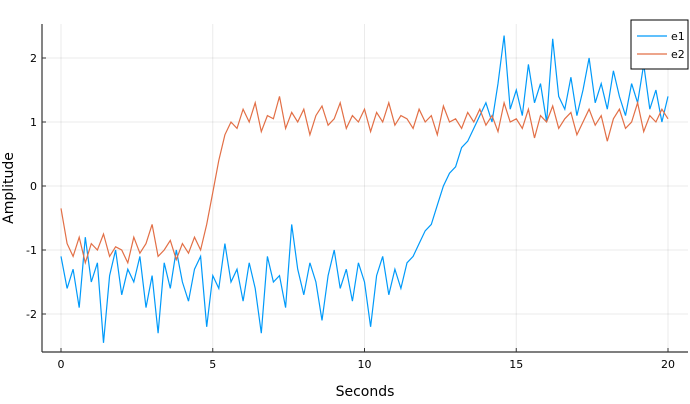  I want to click on y-tick-label: 1, so click(33, 122).